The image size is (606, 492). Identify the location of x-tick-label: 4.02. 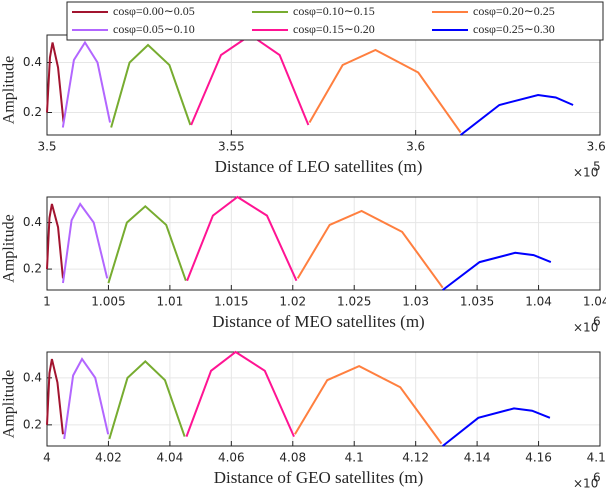
(108, 458).